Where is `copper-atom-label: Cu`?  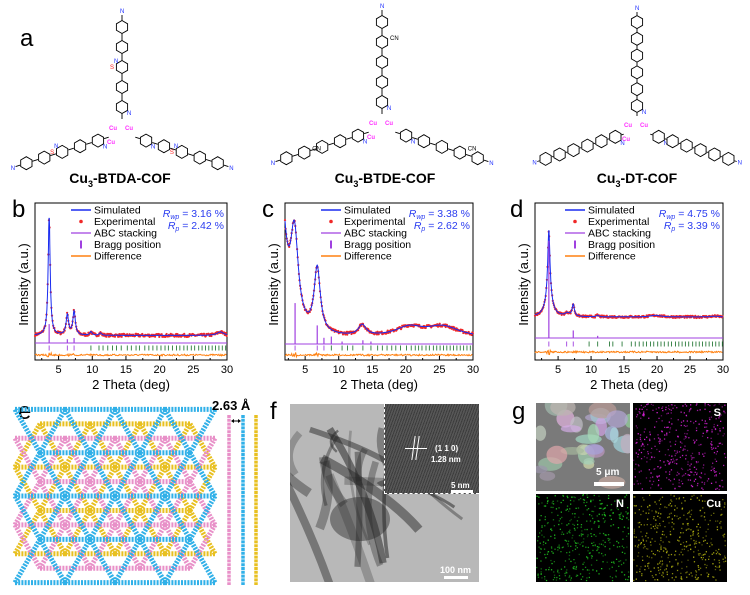 copper-atom-label: Cu is located at coordinates (113, 129).